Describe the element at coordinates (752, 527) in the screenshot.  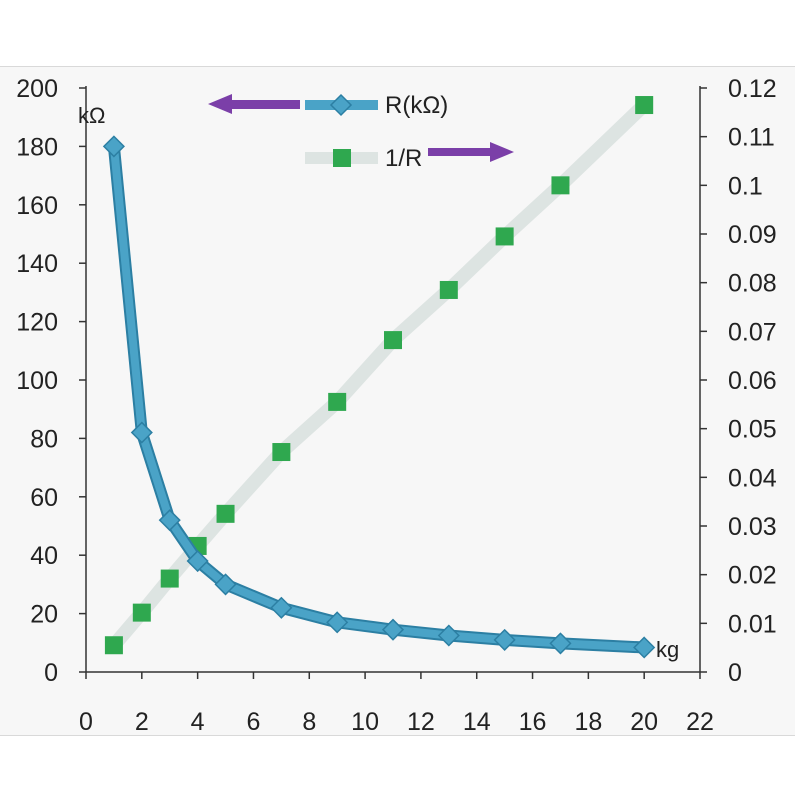
I see `y-right-tick-label: 0.03` at that location.